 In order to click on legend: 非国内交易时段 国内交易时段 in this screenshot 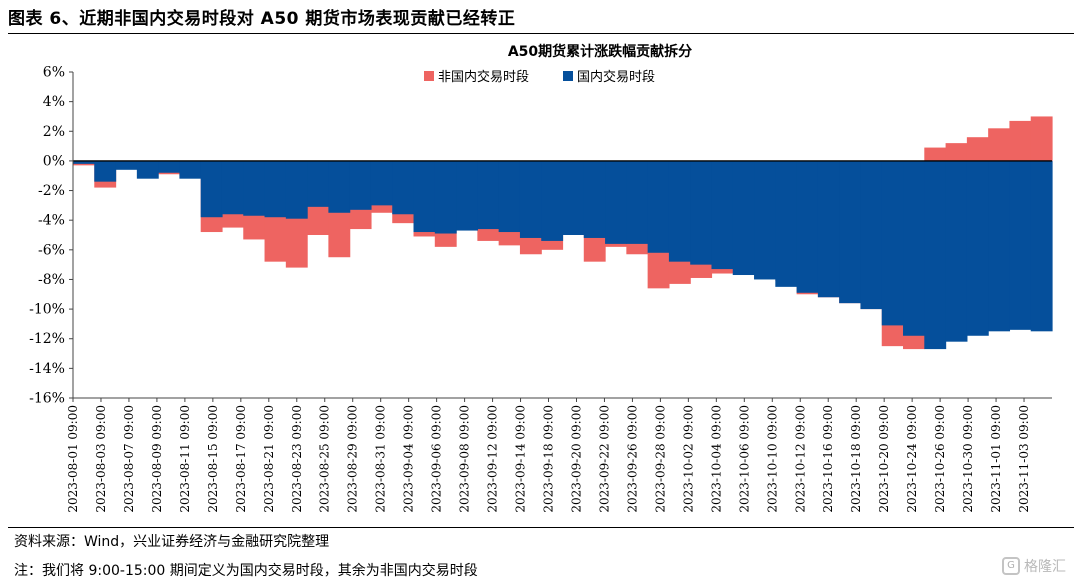, I will do `click(539, 77)`.